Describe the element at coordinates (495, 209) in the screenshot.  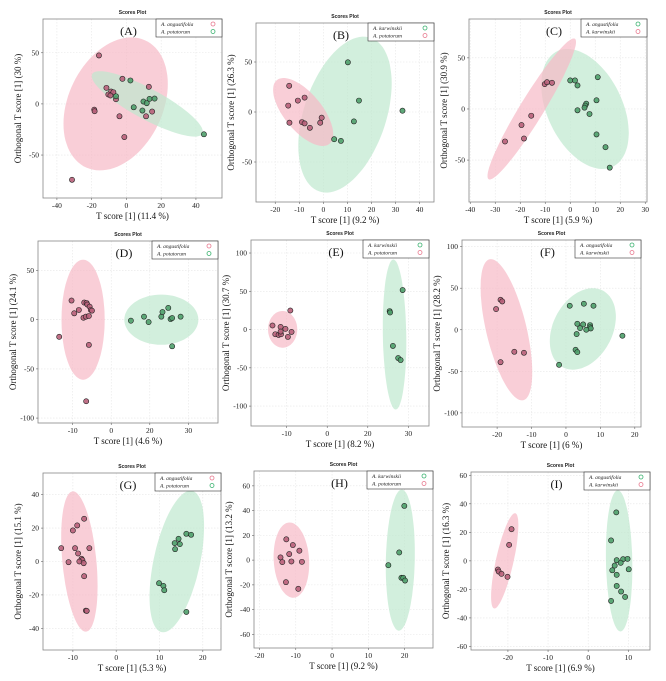
I see `x-tick-label: -30` at that location.